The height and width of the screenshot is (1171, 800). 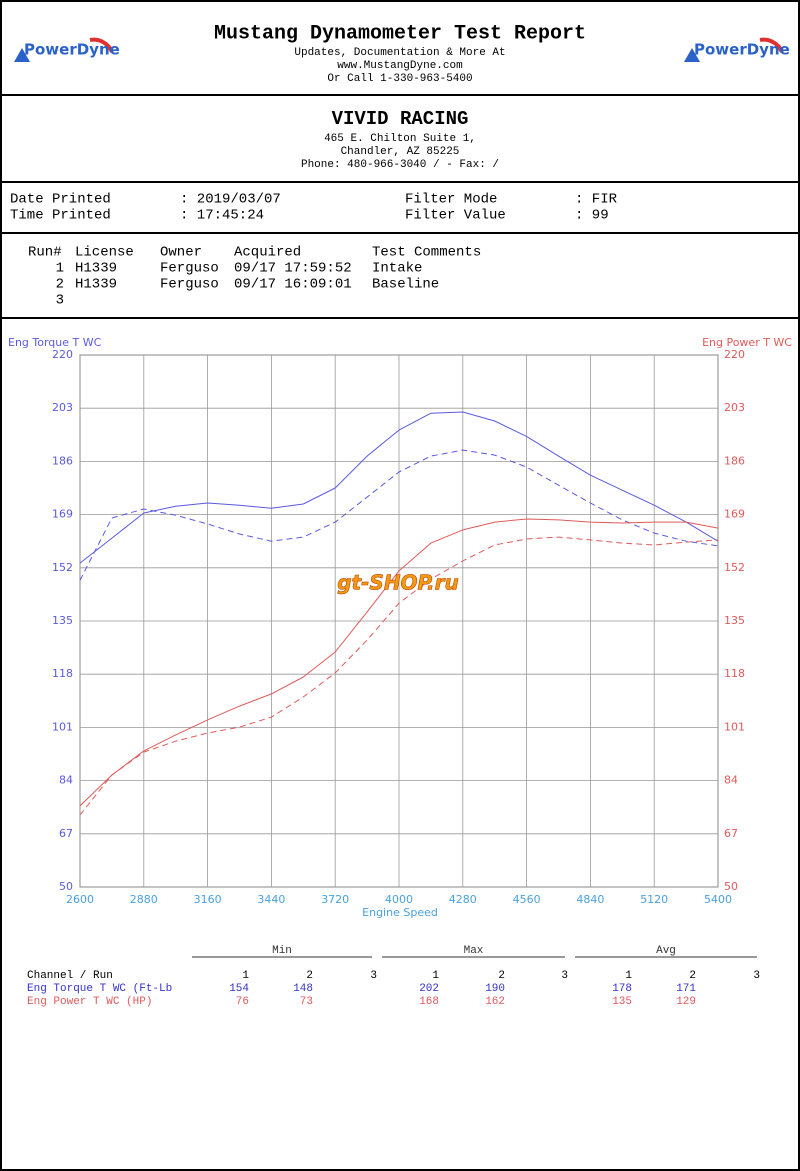 What do you see at coordinates (306, 1002) in the screenshot?
I see `stats-value: 73` at bounding box center [306, 1002].